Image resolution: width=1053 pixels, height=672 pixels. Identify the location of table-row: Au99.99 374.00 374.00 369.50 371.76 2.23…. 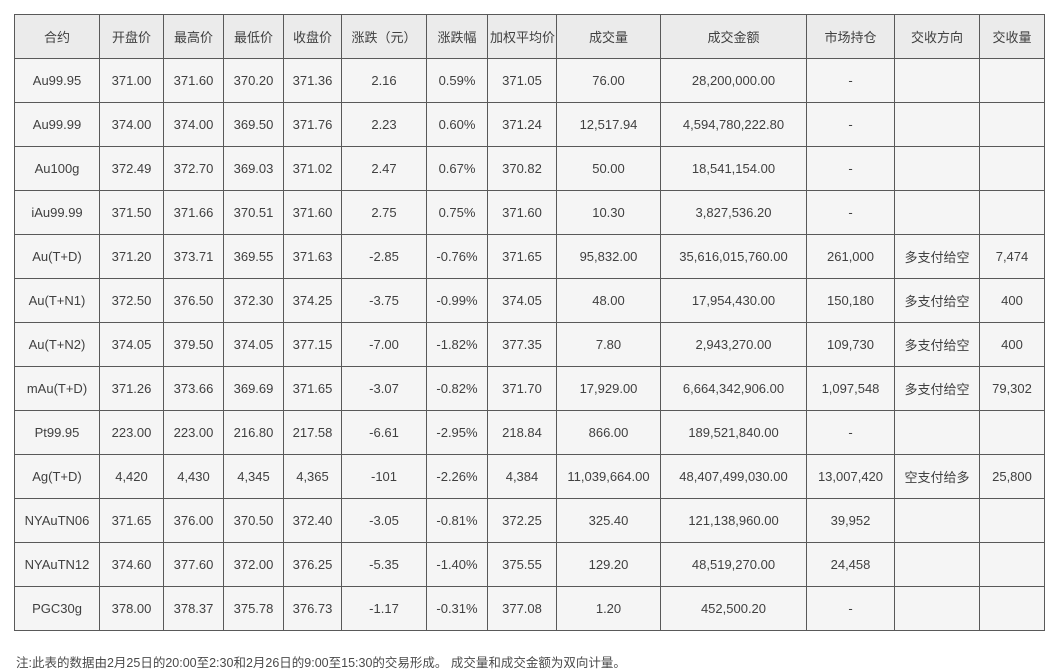
(529, 124).